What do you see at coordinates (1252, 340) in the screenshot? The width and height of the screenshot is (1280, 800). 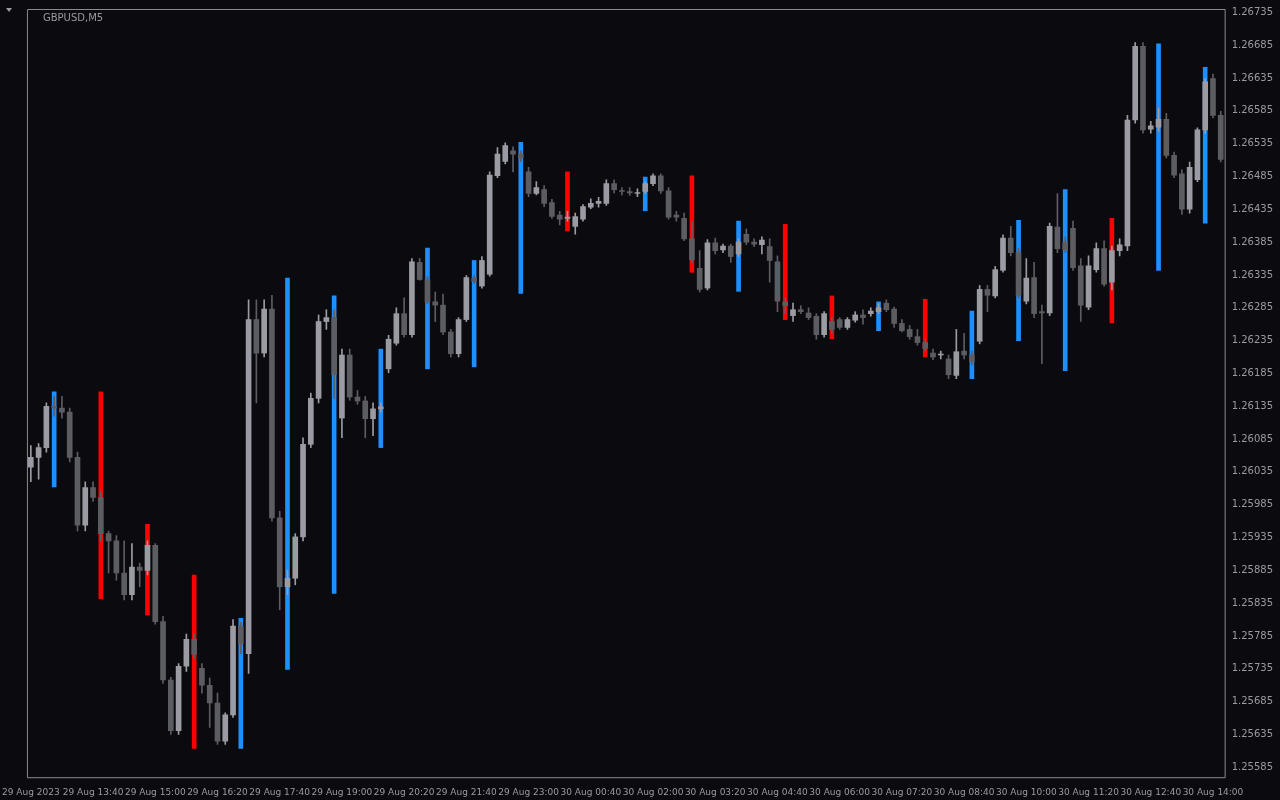 I see `y-tick-label: 1.26235` at bounding box center [1252, 340].